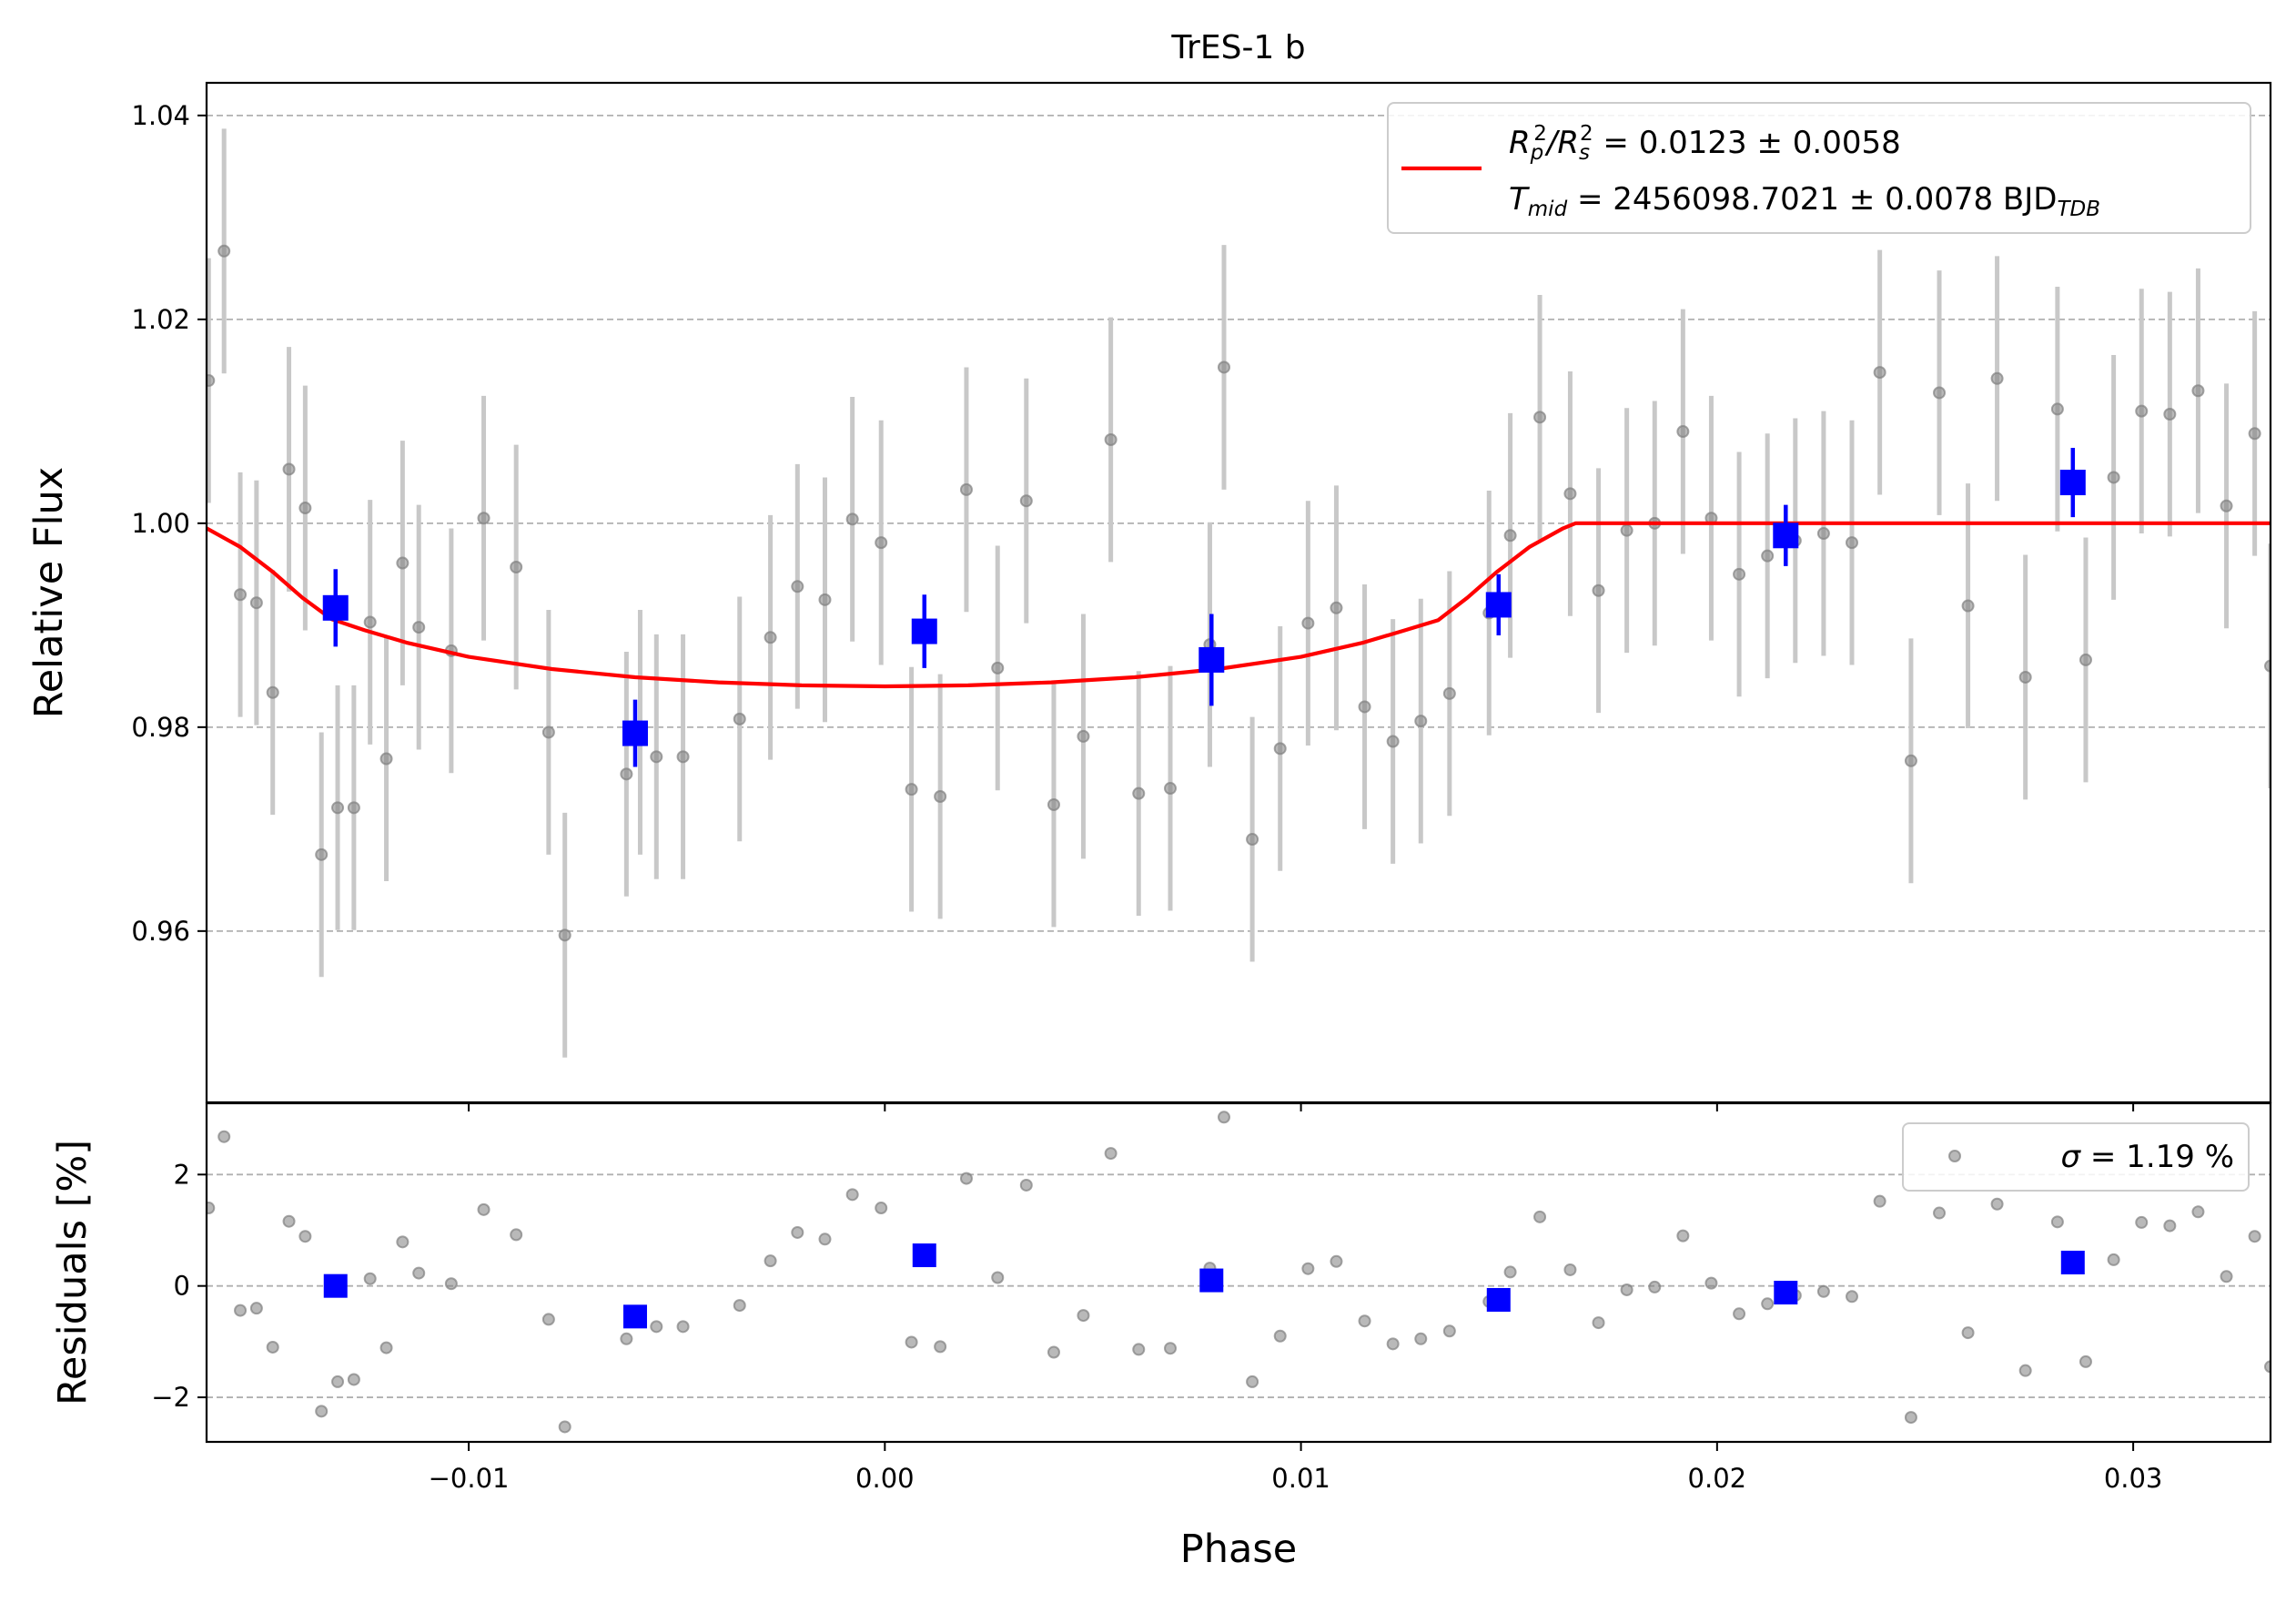 This screenshot has height=1603, width=2296. Describe the element at coordinates (1705, 143) in the screenshot. I see `legend-ratio-entry: Rp2/Rs2 = 0.0123 ± 0.0058` at that location.